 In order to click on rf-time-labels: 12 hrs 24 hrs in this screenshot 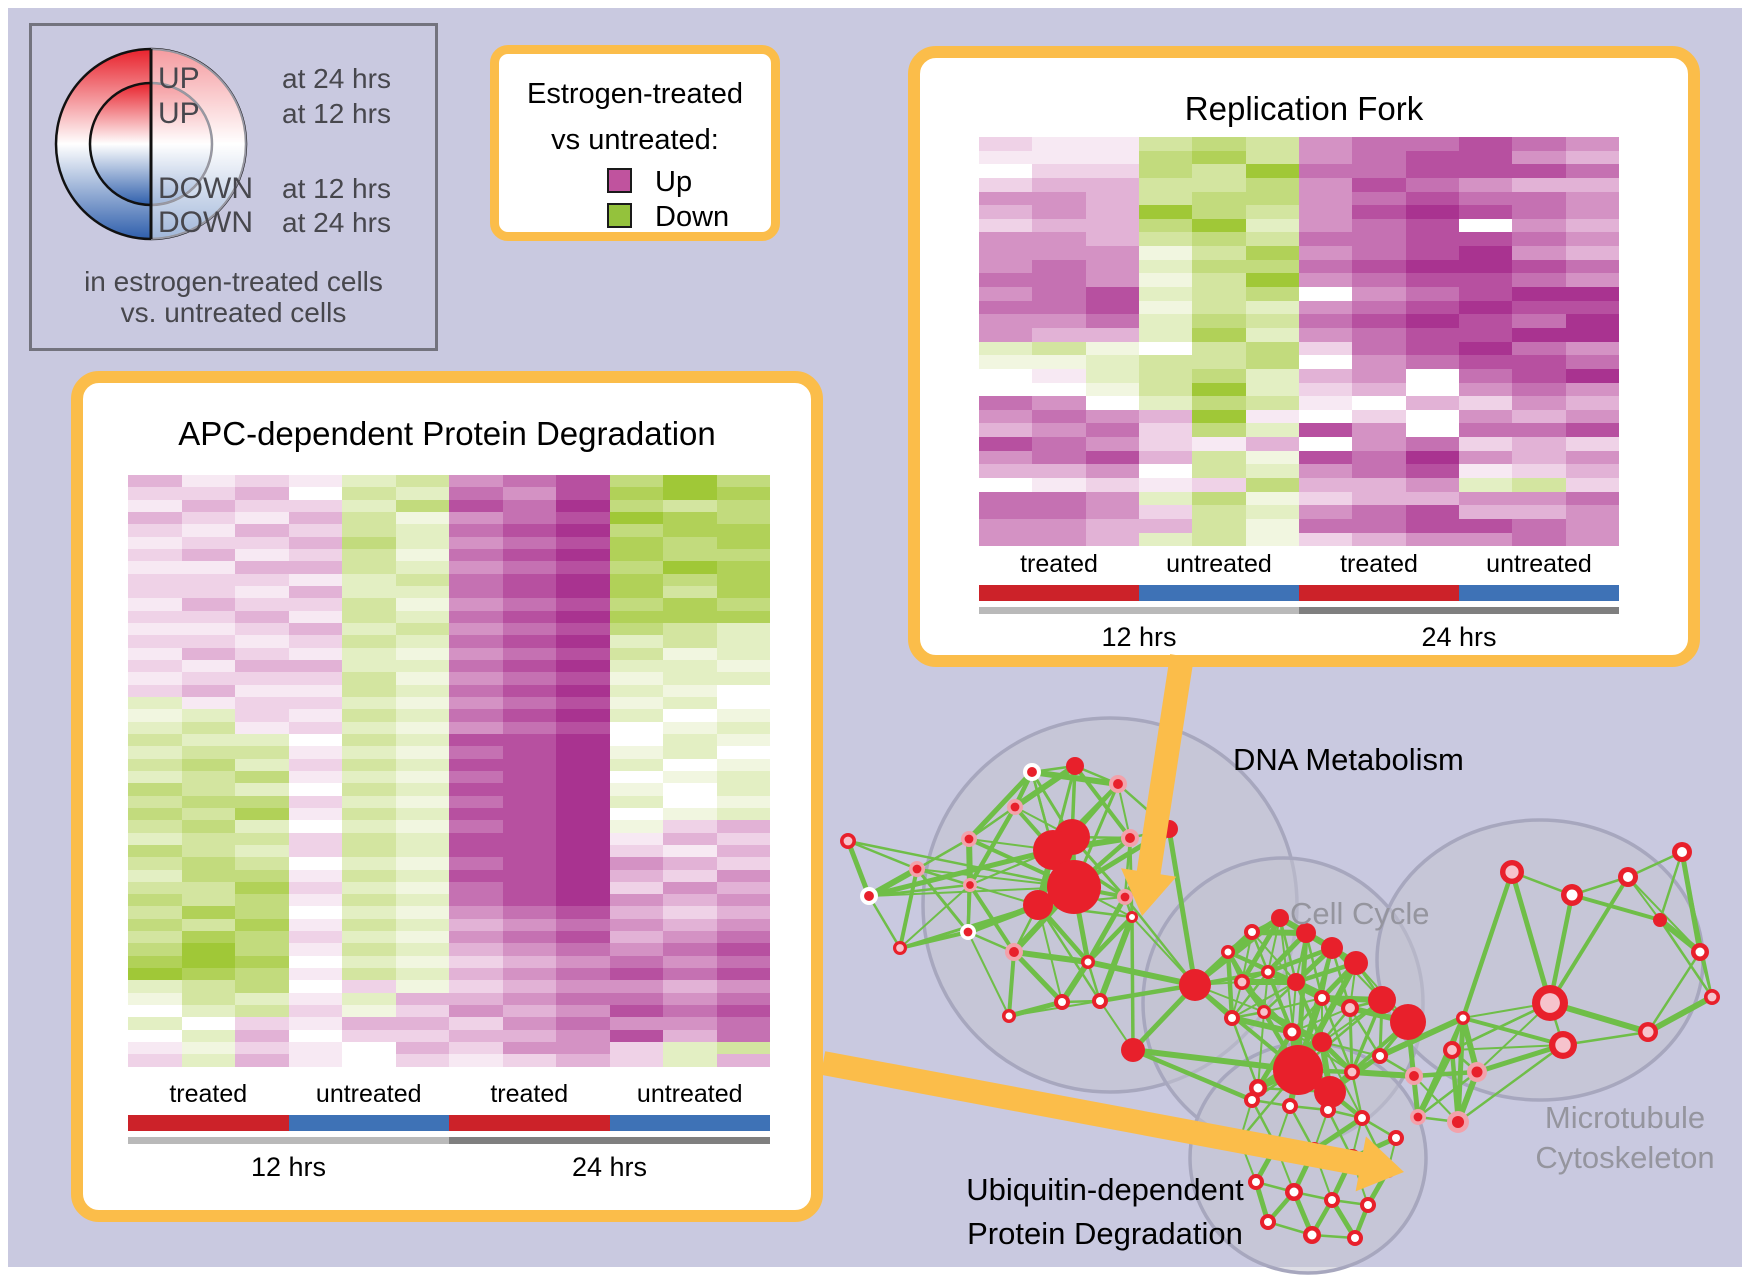, I will do `click(1299, 637)`.